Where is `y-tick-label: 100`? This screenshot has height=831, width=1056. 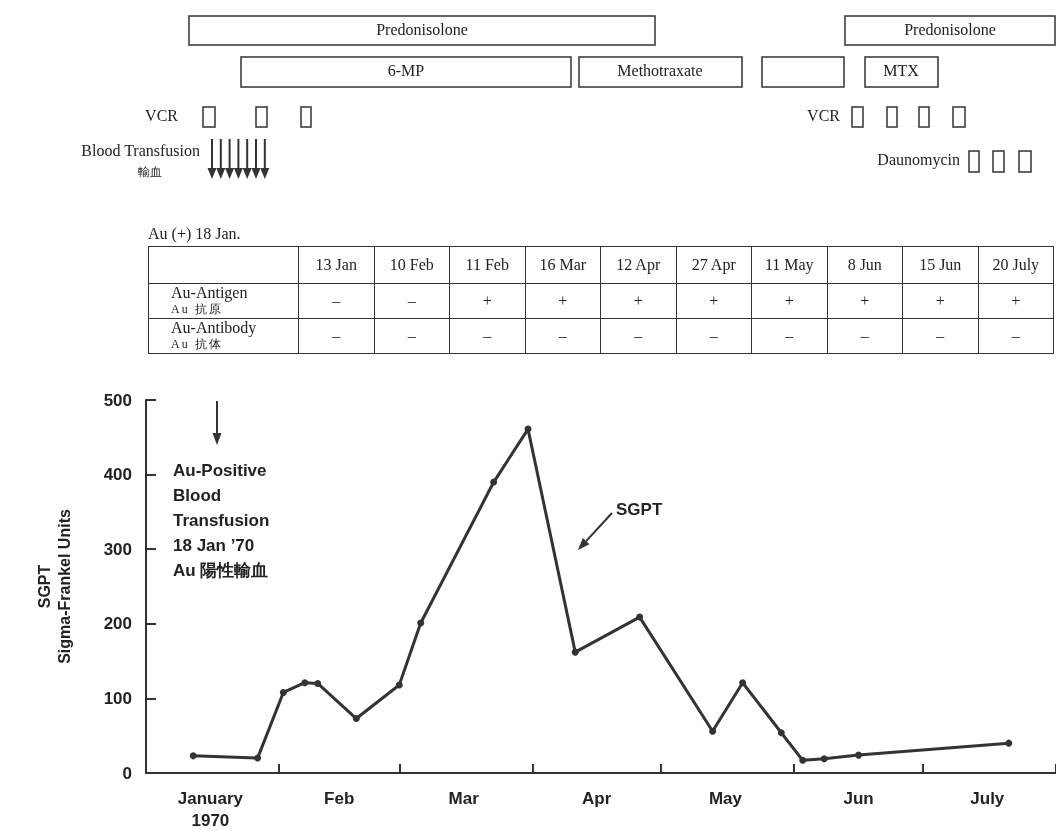
y-tick-label: 100 is located at coordinates (117, 698).